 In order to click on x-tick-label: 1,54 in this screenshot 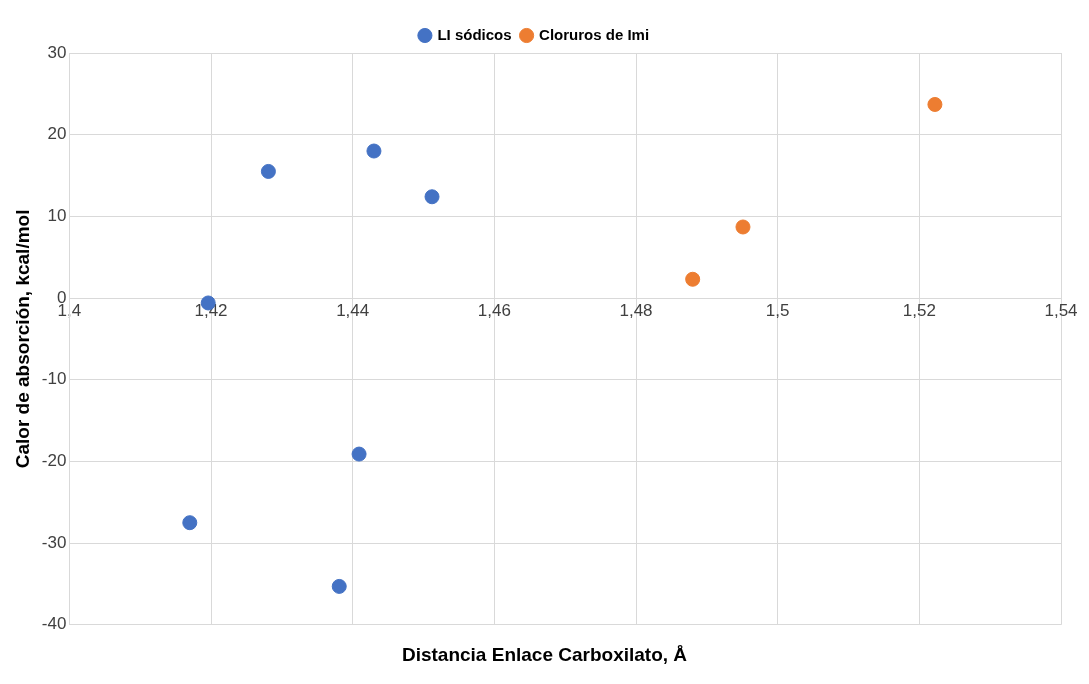, I will do `click(1061, 310)`.